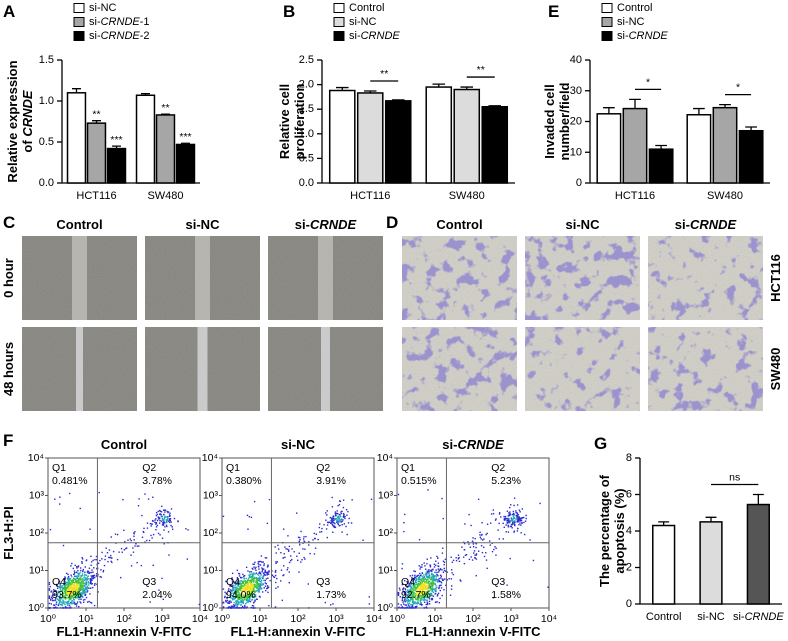 The image size is (788, 641). Describe the element at coordinates (392, 222) in the screenshot. I see `panel-letter: D` at that location.